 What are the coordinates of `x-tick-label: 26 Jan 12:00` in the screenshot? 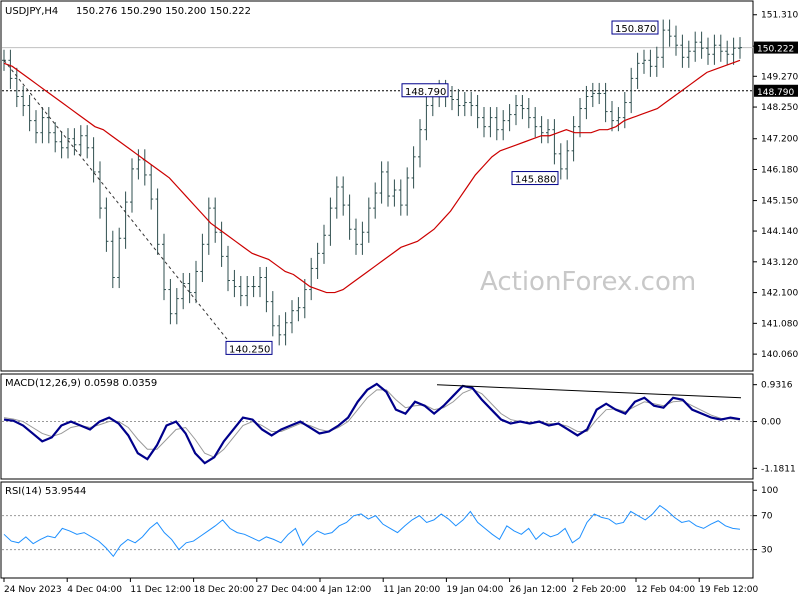 It's located at (538, 590).